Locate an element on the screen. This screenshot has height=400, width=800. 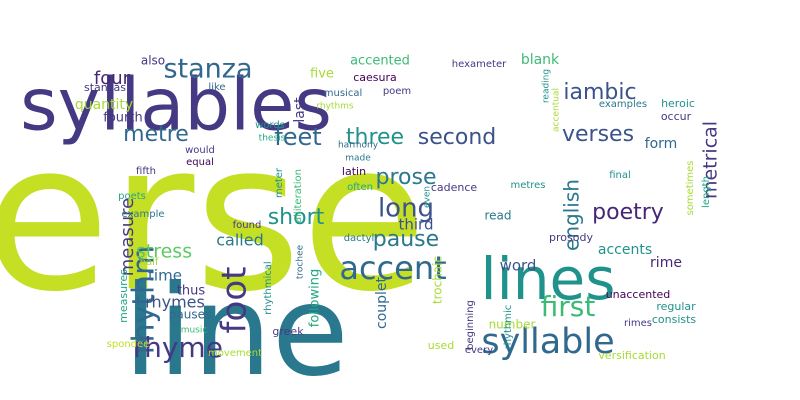
word-made: made is located at coordinates (358, 159).